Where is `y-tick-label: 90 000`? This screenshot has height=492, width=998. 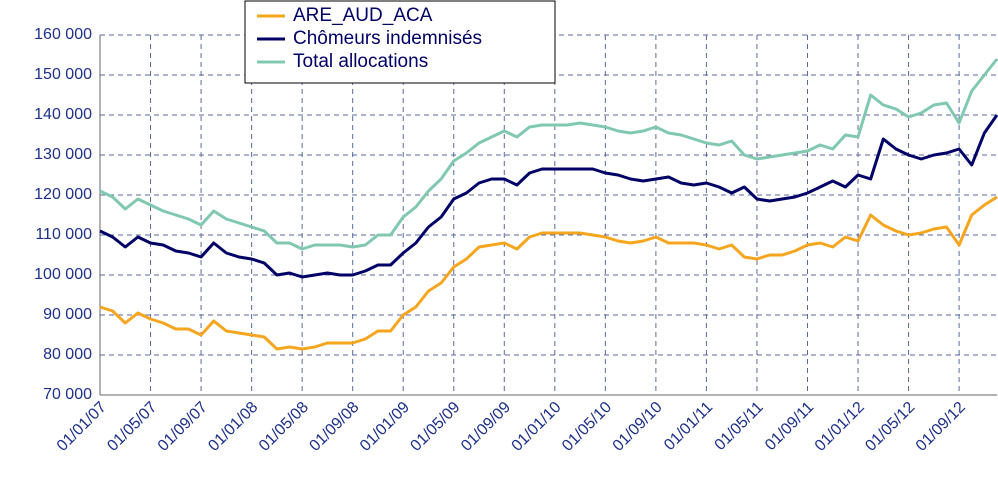 y-tick-label: 90 000 is located at coordinates (67, 314).